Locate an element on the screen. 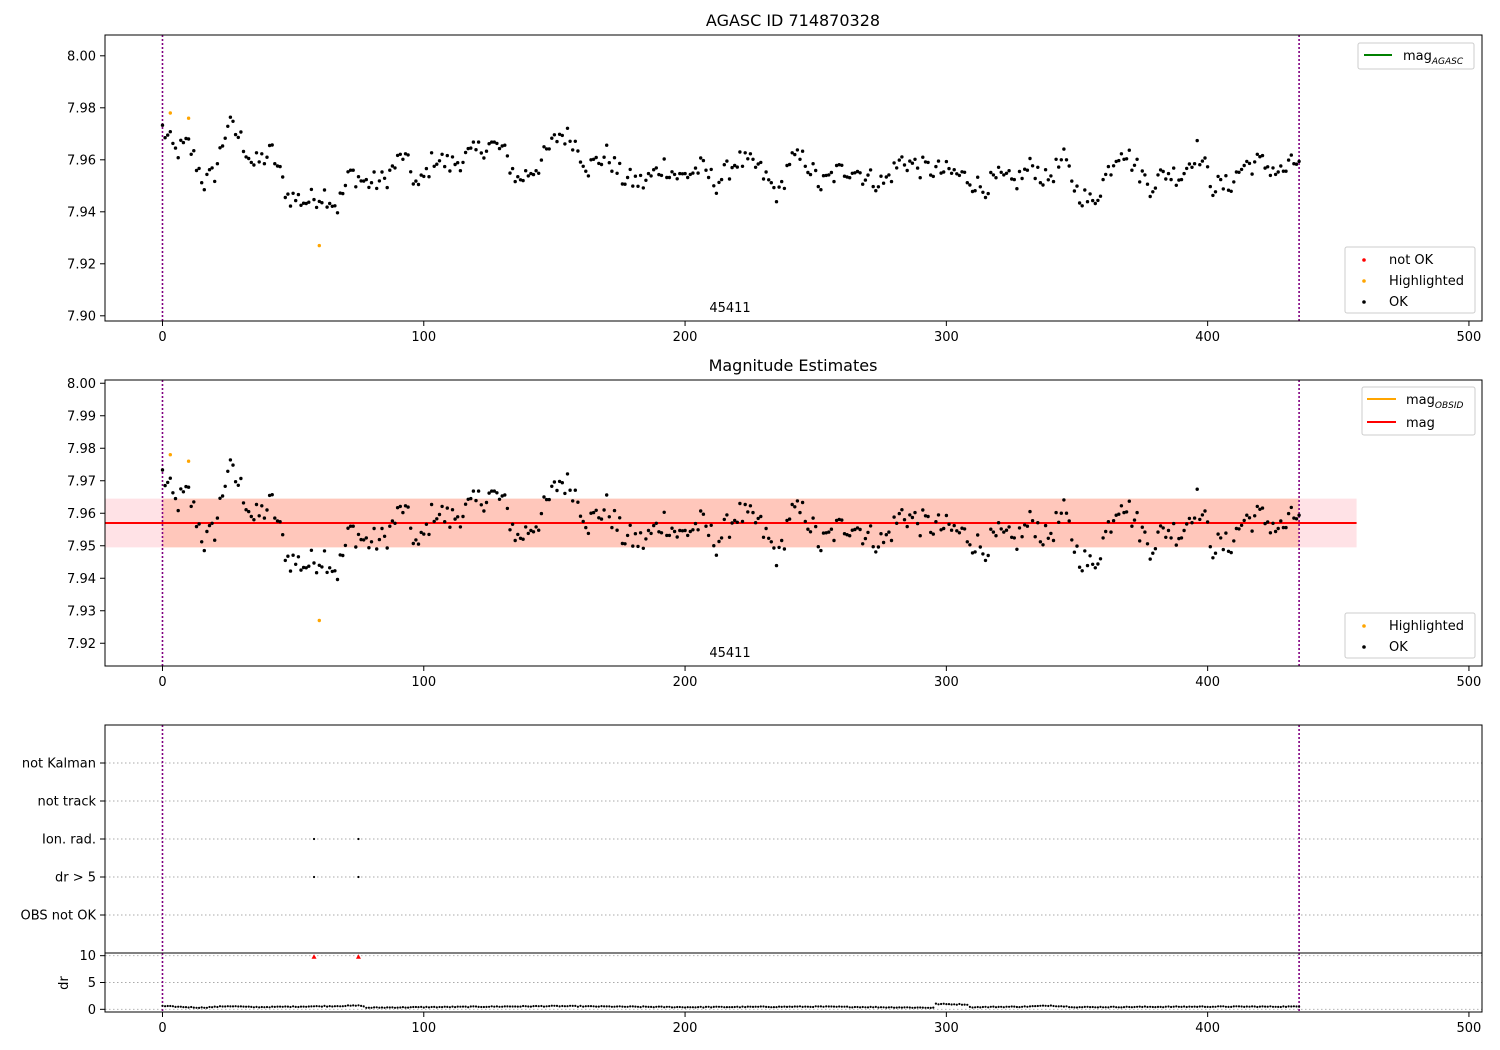 The height and width of the screenshot is (1050, 1500). legend-label-mag-obsid: magOBSID is located at coordinates (1435, 402).